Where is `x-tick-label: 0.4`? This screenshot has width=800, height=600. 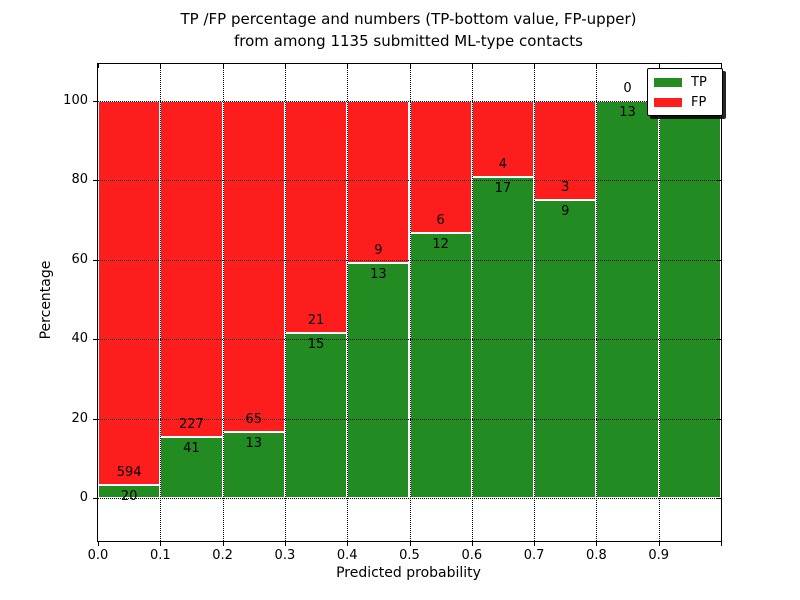 x-tick-label: 0.4 is located at coordinates (347, 555).